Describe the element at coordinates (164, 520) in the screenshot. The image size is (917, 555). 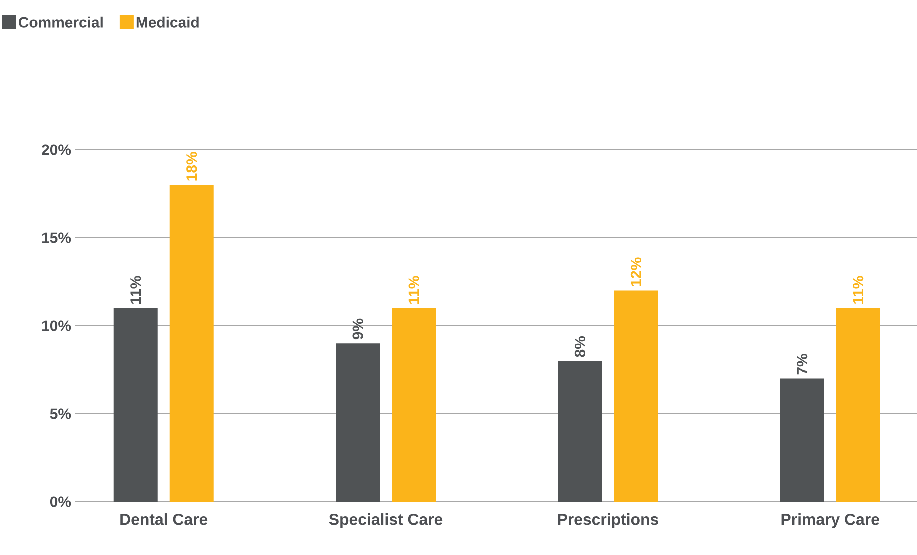
I see `x-tick-label: Dental Care` at that location.